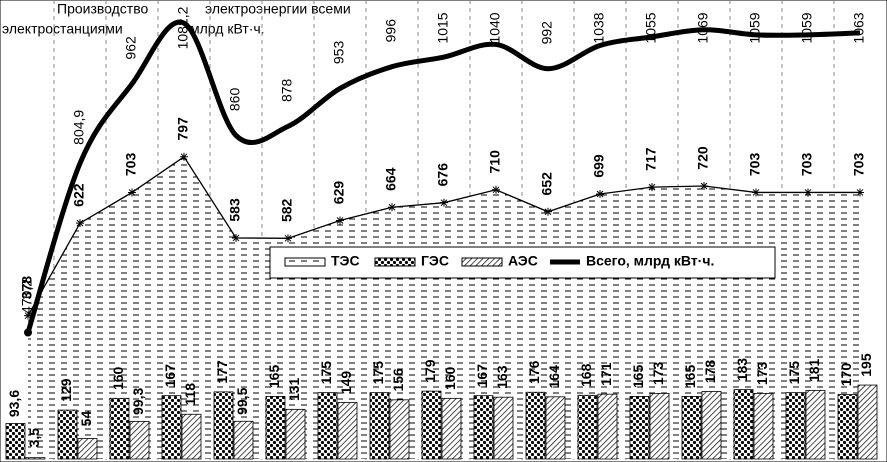  I want to click on value-label: 99,5, so click(242, 400).